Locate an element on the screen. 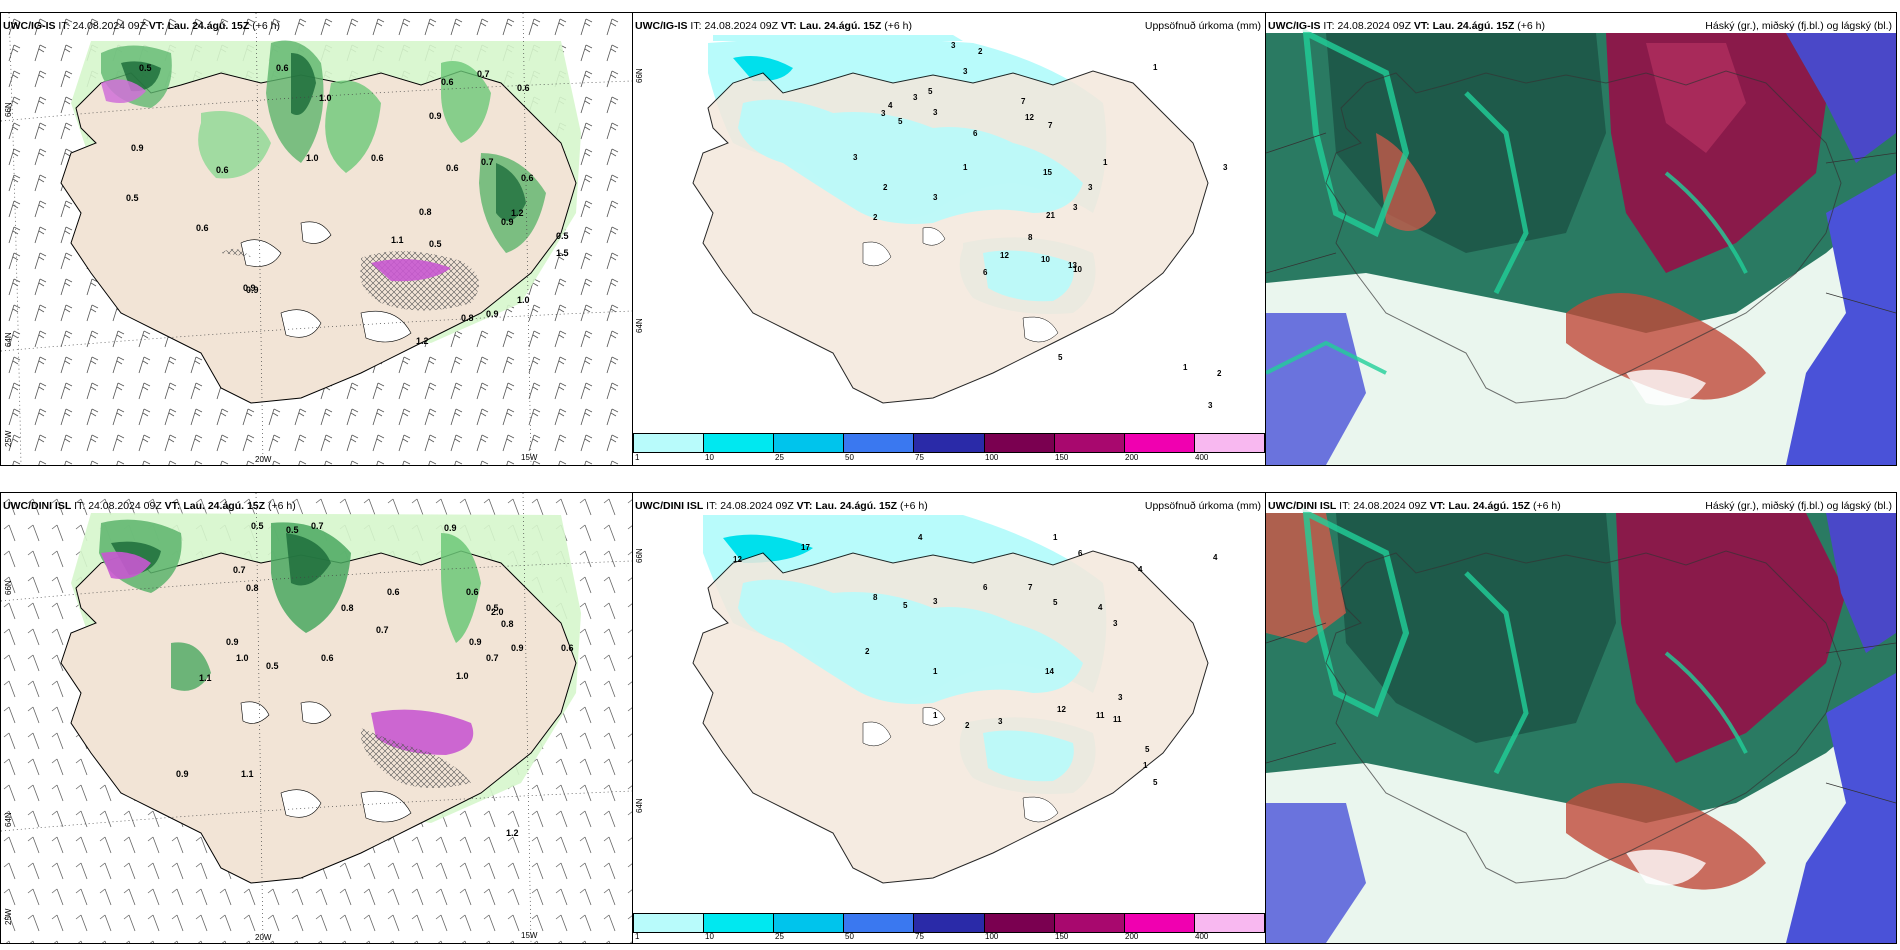  colorbar-tick: 10 is located at coordinates (709, 936).